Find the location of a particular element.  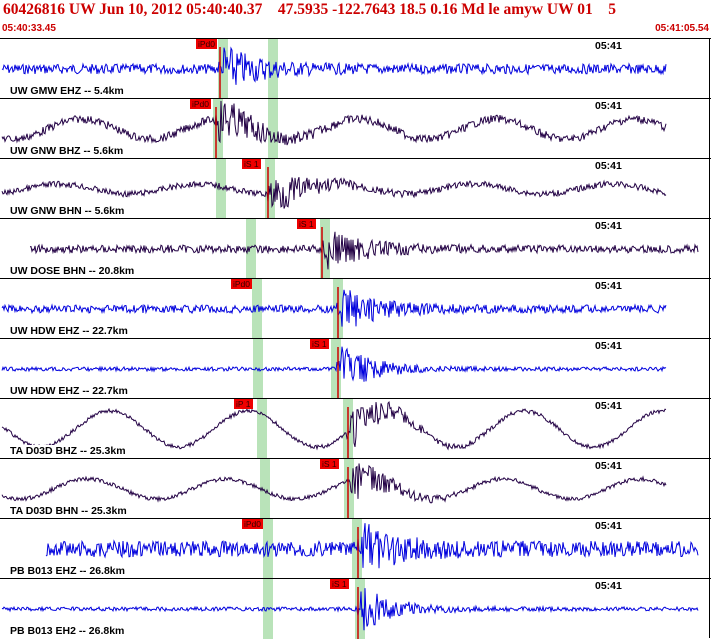

station-label: UW DOSE BHN -- 20.8km is located at coordinates (72, 271).